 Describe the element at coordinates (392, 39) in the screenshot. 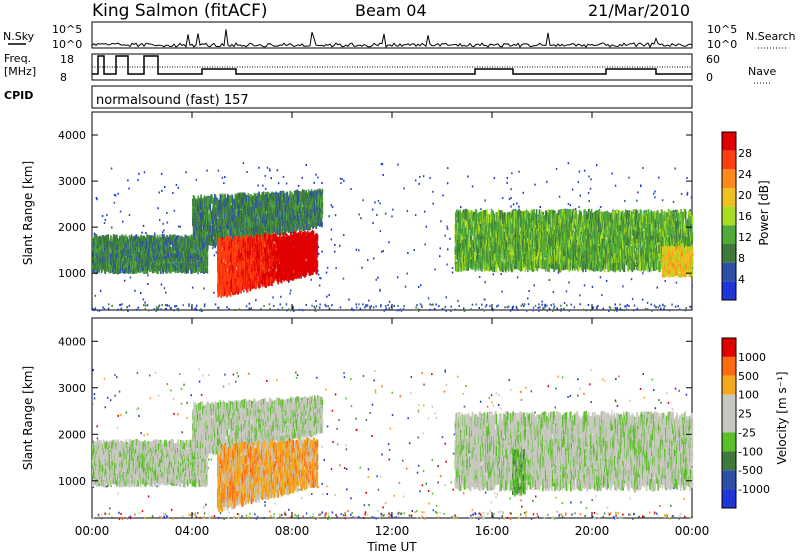

I see `nsky-trace` at that location.